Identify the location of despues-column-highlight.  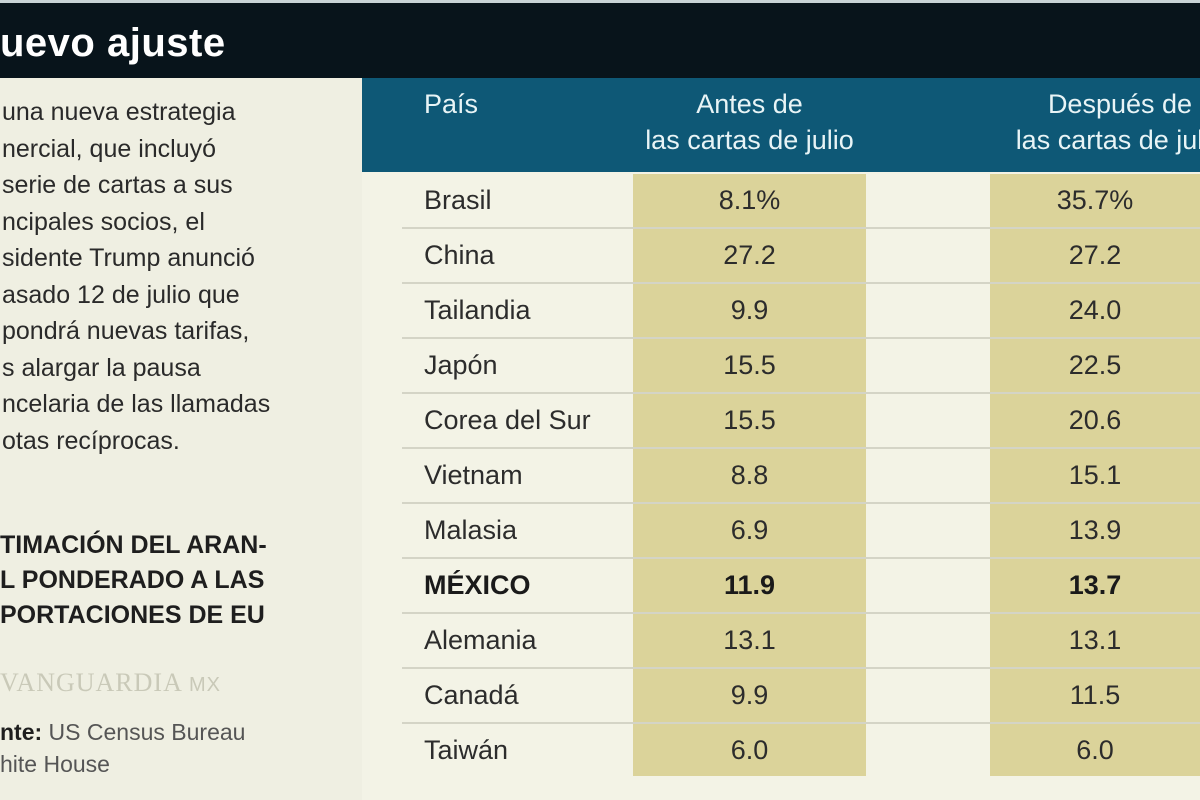
(1095, 475).